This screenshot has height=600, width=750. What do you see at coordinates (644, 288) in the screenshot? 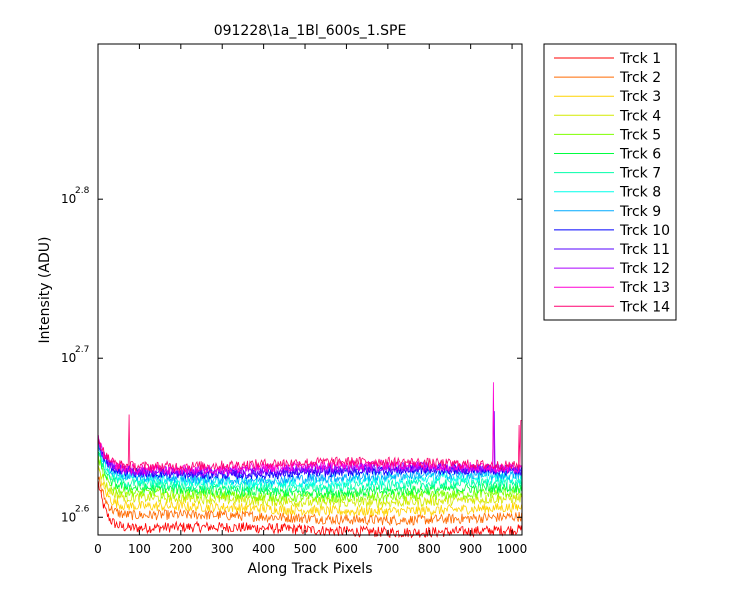
I see `legend-label-13: Trck 13` at bounding box center [644, 288].